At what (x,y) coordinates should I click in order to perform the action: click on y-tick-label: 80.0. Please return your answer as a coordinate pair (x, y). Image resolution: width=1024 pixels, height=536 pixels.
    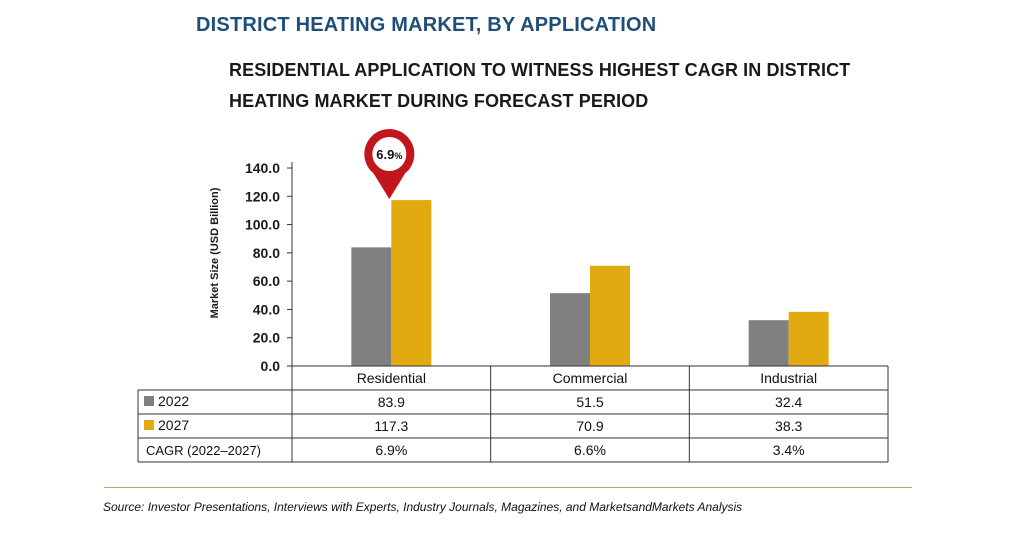
    Looking at the image, I should click on (266, 253).